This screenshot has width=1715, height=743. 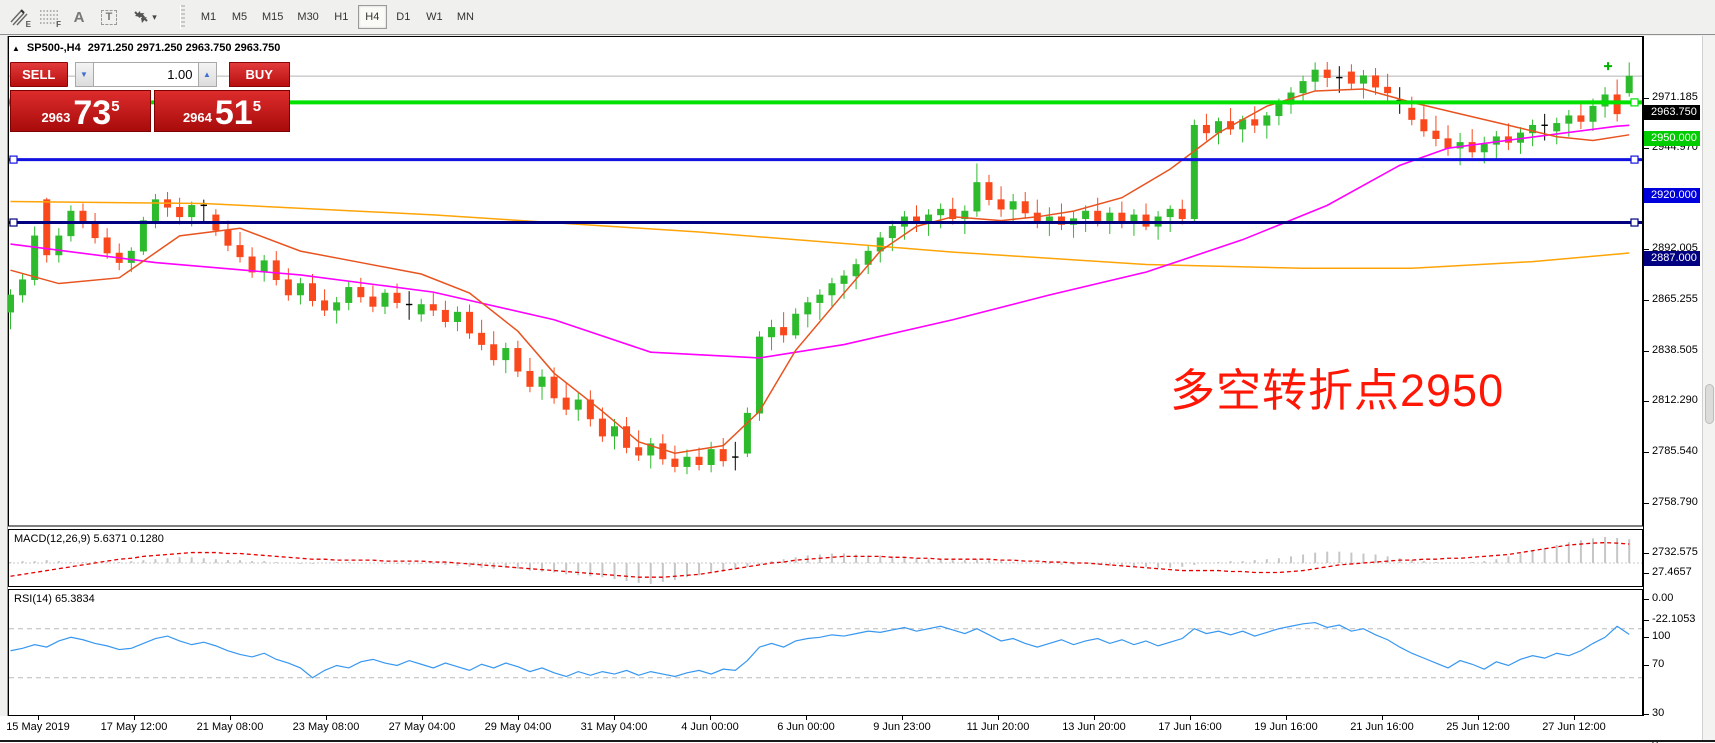 I want to click on equidistant-channel-tool-icon: E, so click(x=19, y=17).